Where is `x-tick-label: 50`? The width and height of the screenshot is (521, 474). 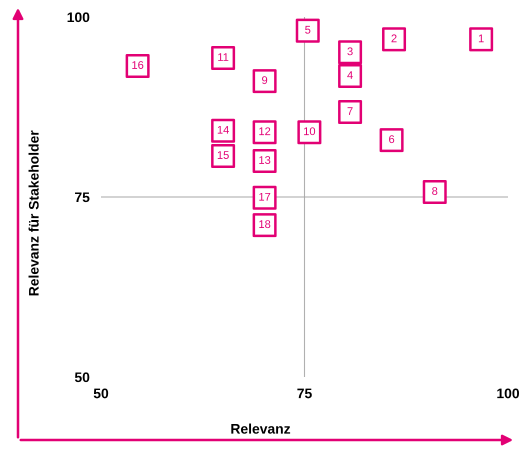 x-tick-label: 50 is located at coordinates (101, 393).